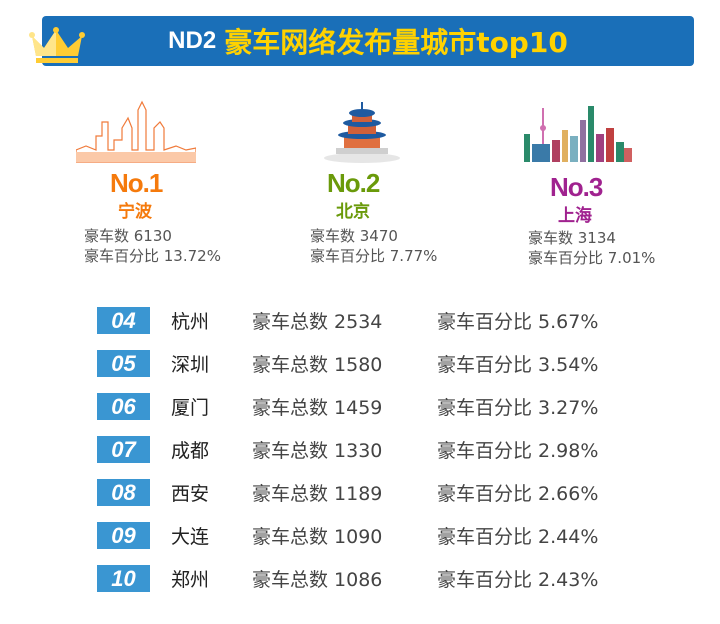 The image size is (720, 624). Describe the element at coordinates (518, 579) in the screenshot. I see `car-percent: 豪车百分比 2.43%` at that location.